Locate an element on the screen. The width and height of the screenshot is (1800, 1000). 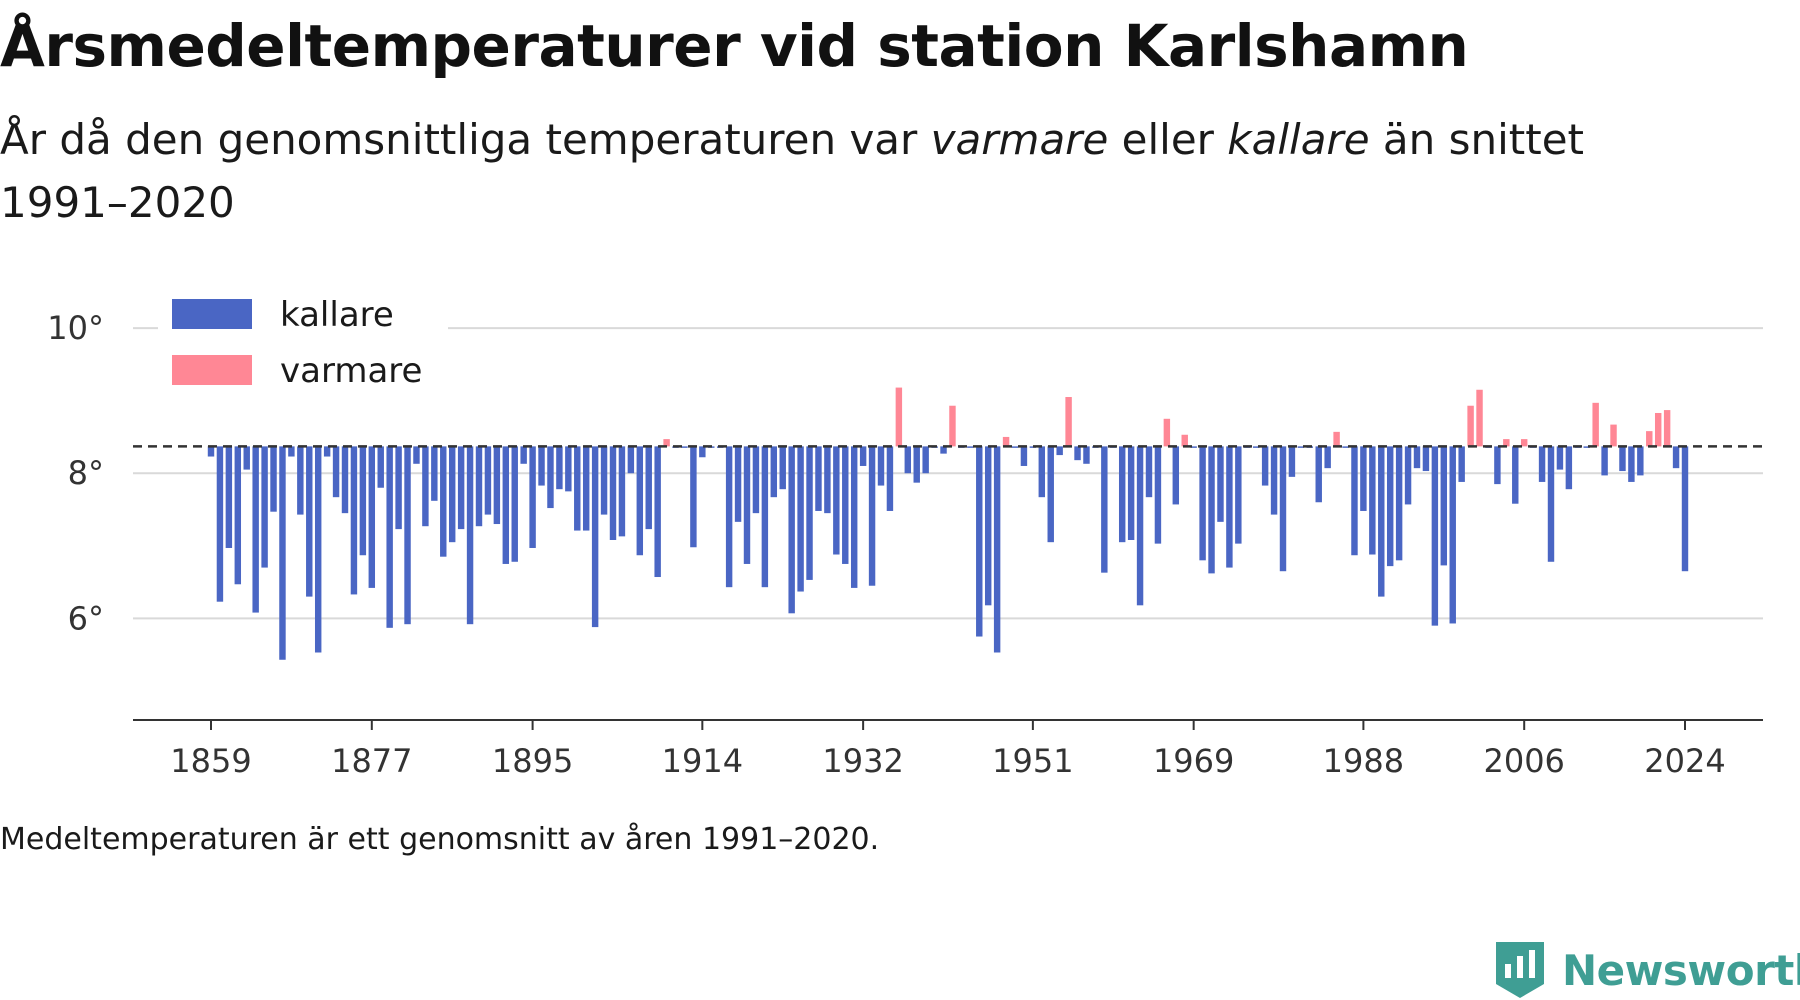
subtitle-part: än snittet 1991–2020 is located at coordinates (792, 171).